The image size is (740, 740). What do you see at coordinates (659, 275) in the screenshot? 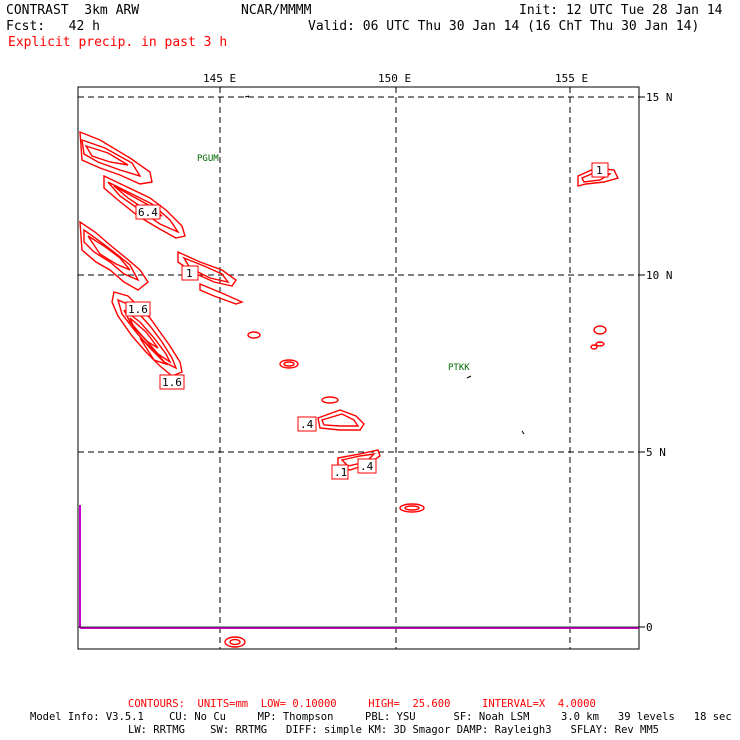
I see `lat-label-10n: 10 N` at bounding box center [659, 275].